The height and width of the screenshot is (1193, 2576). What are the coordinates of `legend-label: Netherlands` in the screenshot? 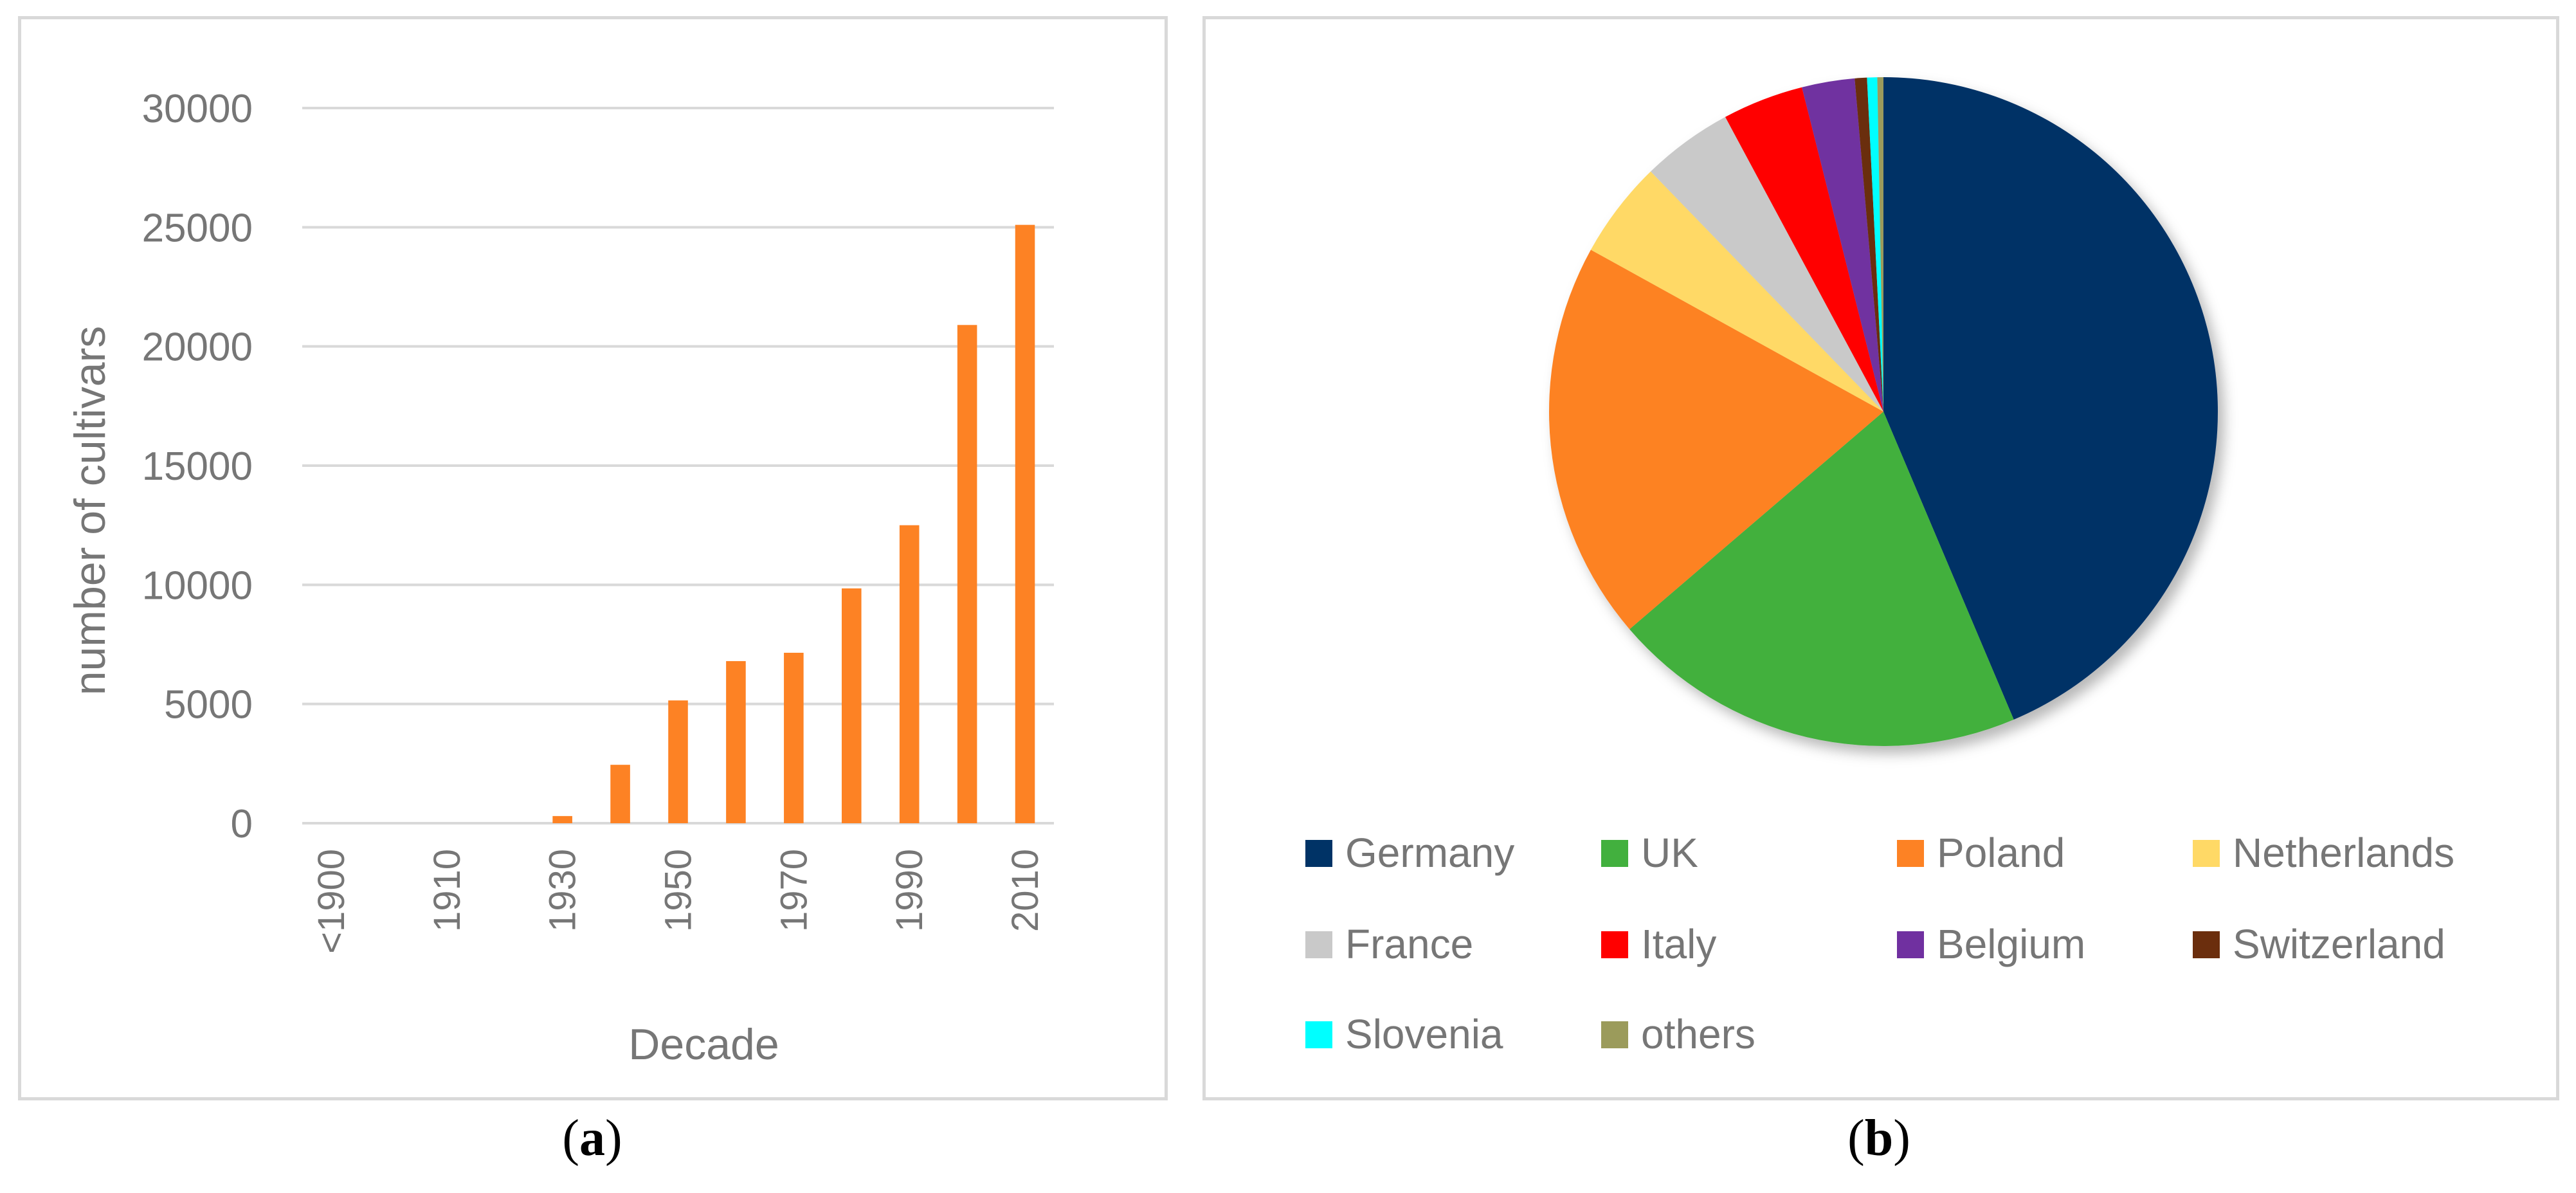 It's located at (2343, 853).